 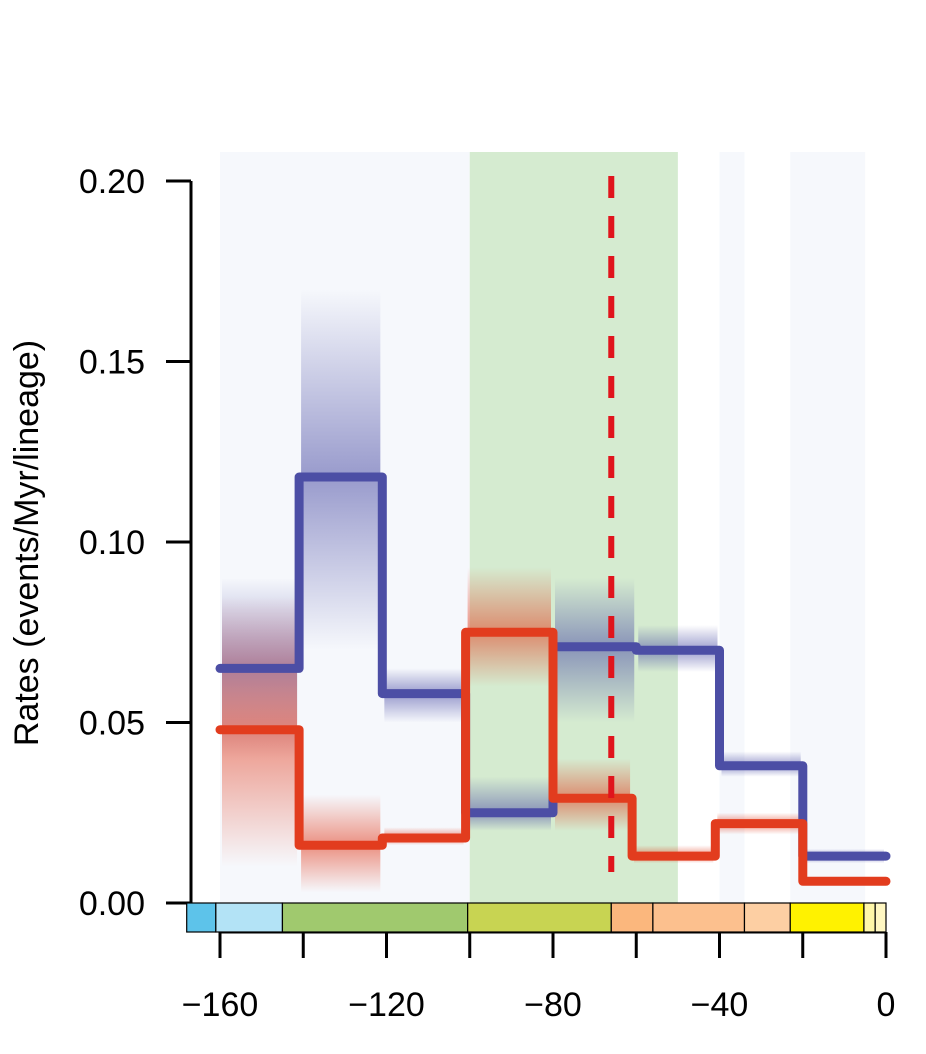 I want to click on y-tick-label: 0.20, so click(x=112, y=182).